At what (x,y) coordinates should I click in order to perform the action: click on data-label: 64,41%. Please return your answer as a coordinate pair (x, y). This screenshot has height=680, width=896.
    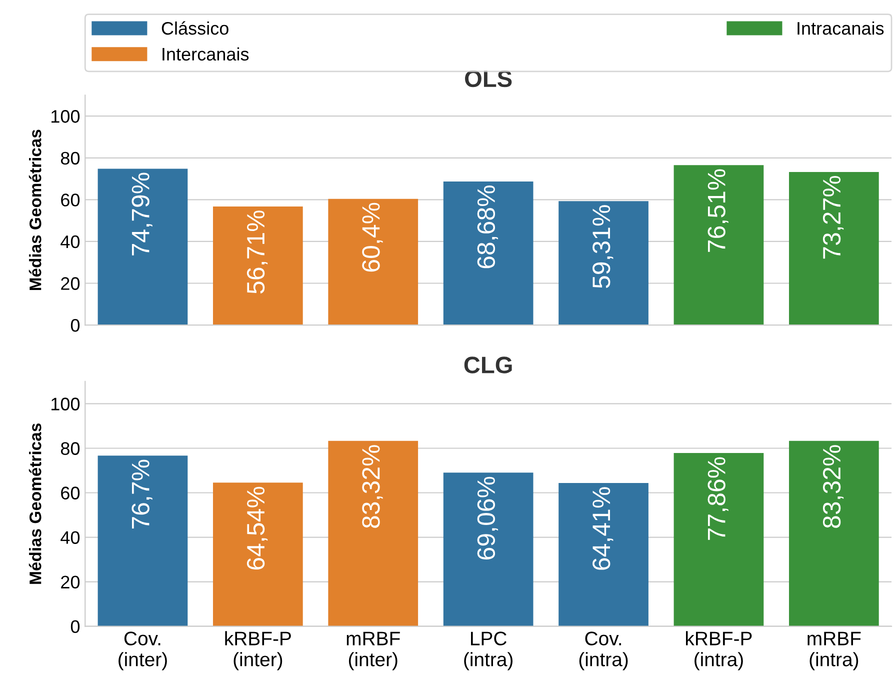
    Looking at the image, I should click on (603, 528).